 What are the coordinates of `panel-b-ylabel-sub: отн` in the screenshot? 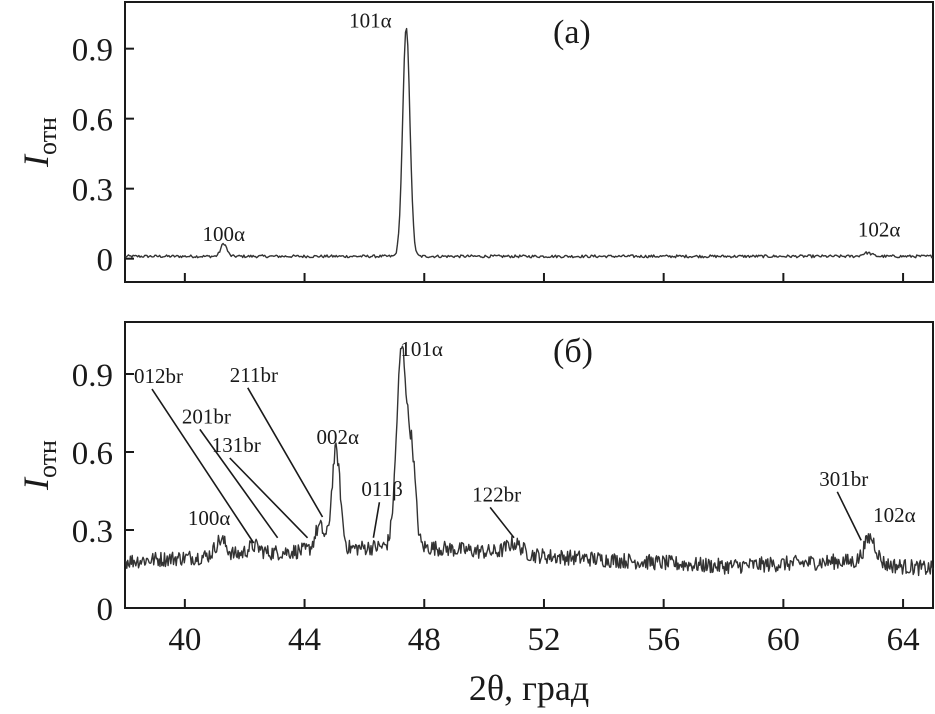 It's located at (47, 459).